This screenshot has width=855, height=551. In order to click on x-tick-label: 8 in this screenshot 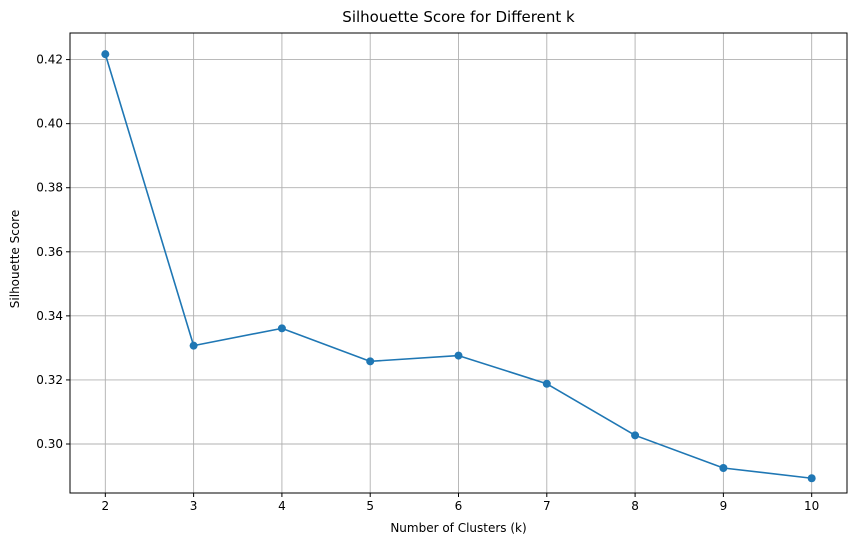, I will do `click(635, 506)`.